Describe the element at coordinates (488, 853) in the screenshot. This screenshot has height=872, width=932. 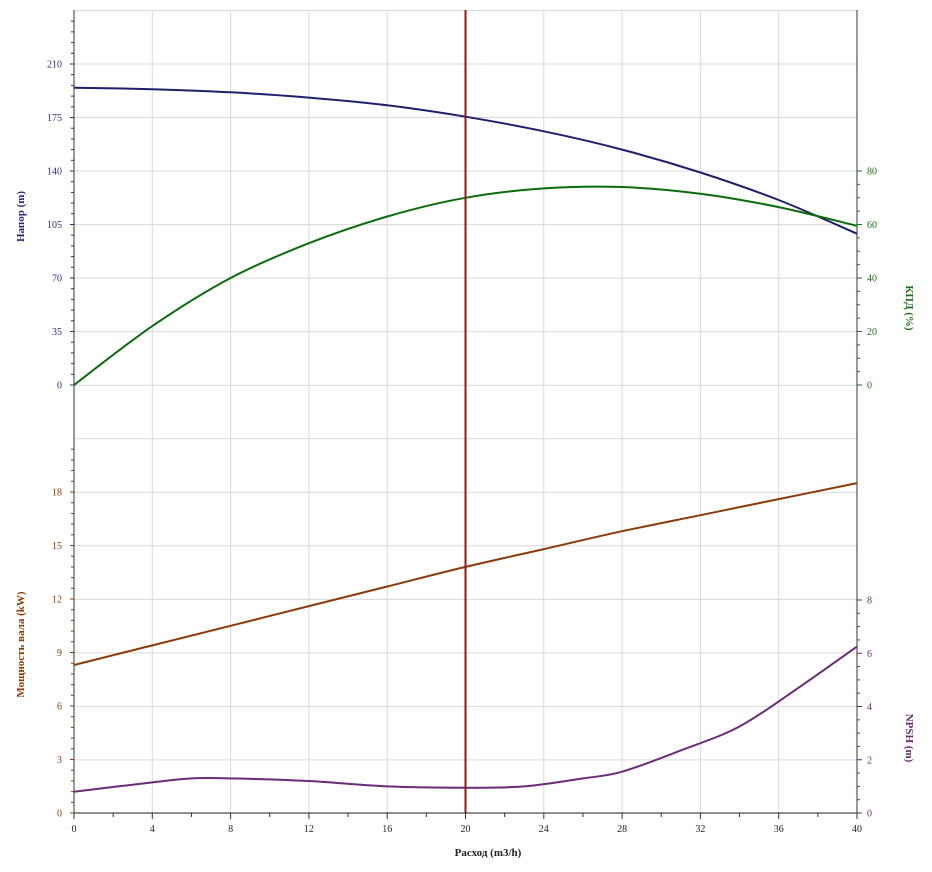
I see `x-axis-title: Расход (m3/h)` at that location.